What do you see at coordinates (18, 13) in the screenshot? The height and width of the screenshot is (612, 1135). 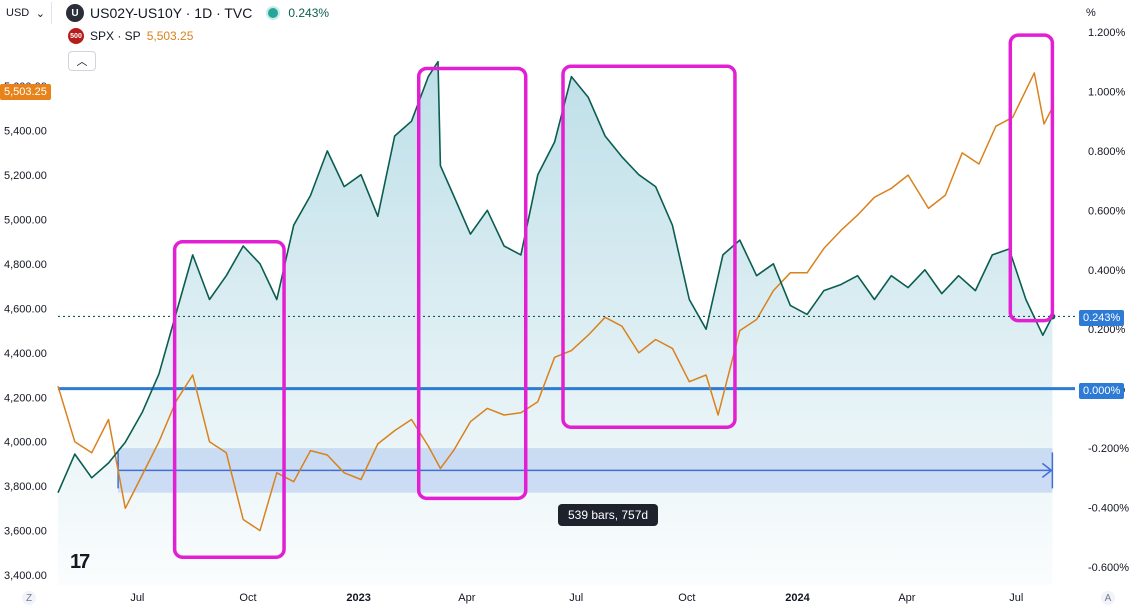 I see `currency-label: USD` at bounding box center [18, 13].